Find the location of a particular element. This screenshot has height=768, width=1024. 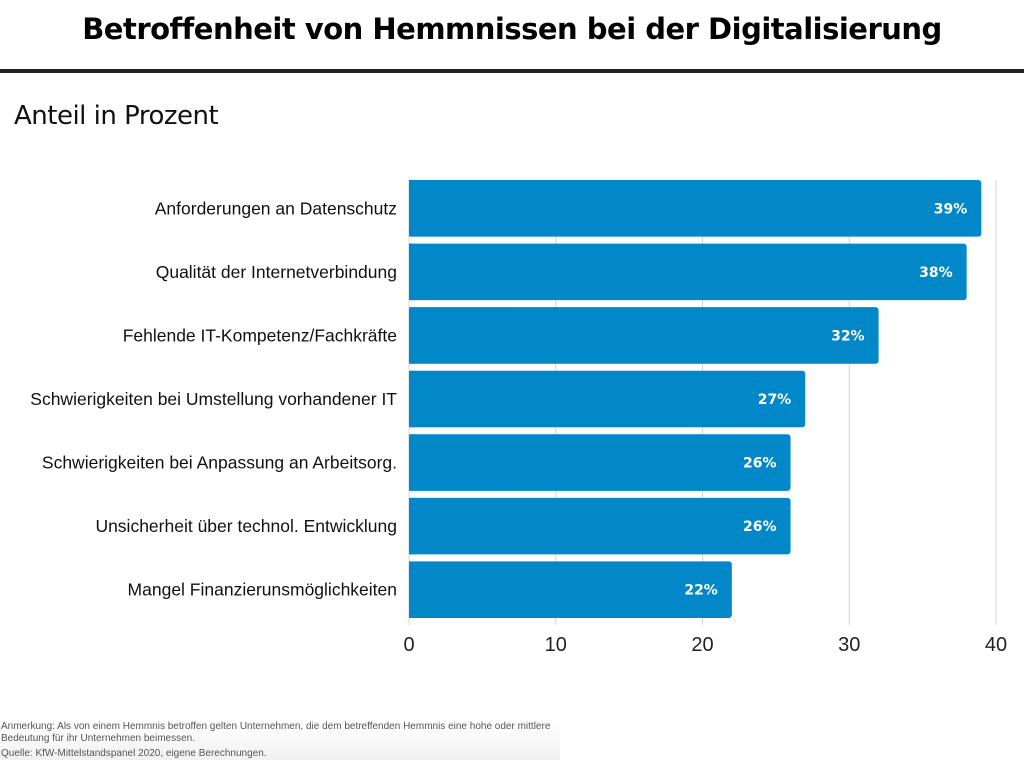

x-tick-label: 20 is located at coordinates (702, 645).